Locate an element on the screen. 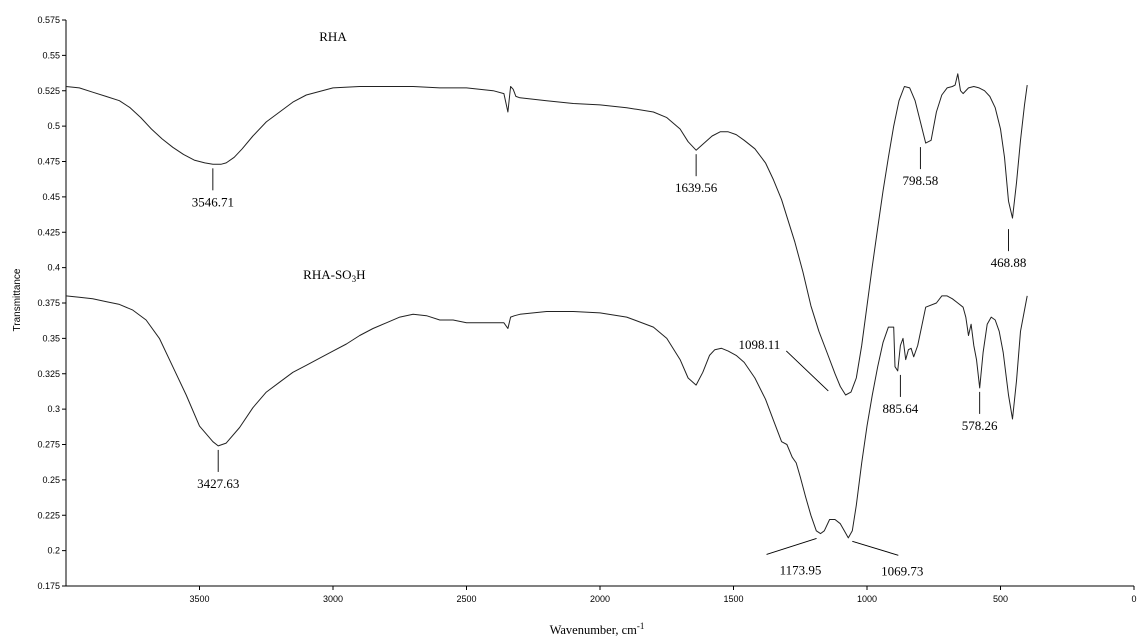  x-tick-label-5: 1000 is located at coordinates (867, 599).